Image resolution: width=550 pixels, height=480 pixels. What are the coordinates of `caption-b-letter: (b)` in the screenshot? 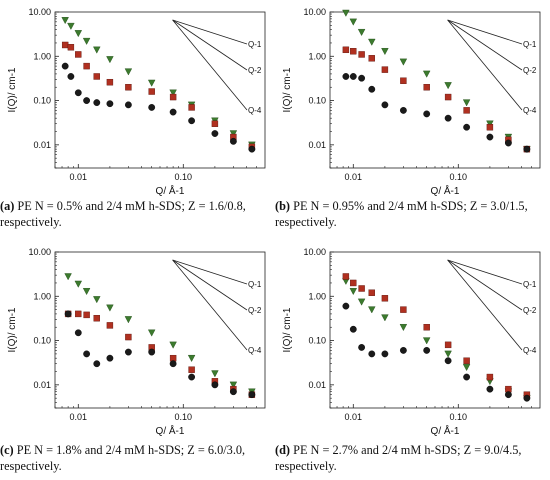 It's located at (283, 206).